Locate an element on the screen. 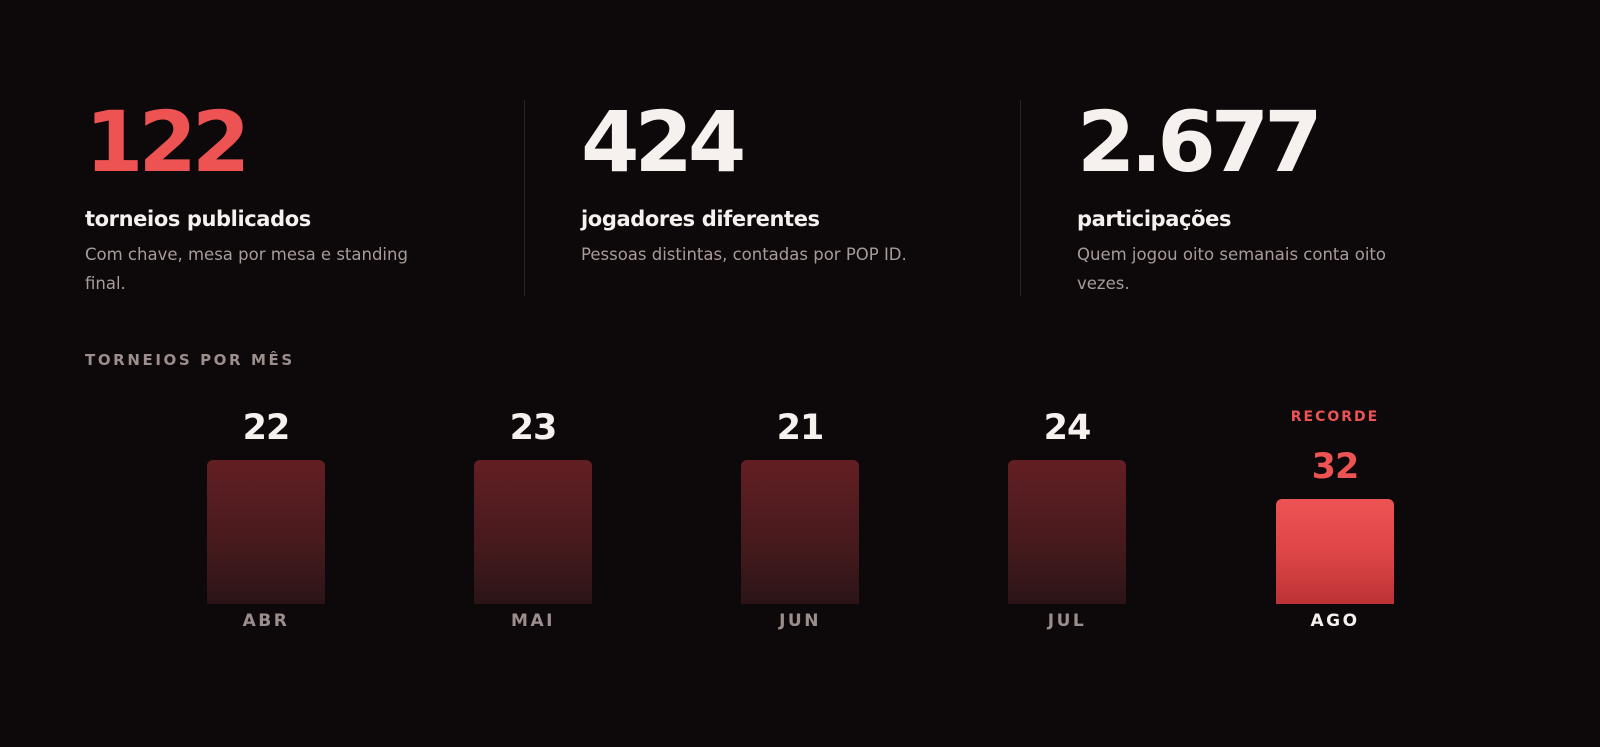 This screenshot has width=1600, height=747. record-badge: RECORDE is located at coordinates (1335, 417).